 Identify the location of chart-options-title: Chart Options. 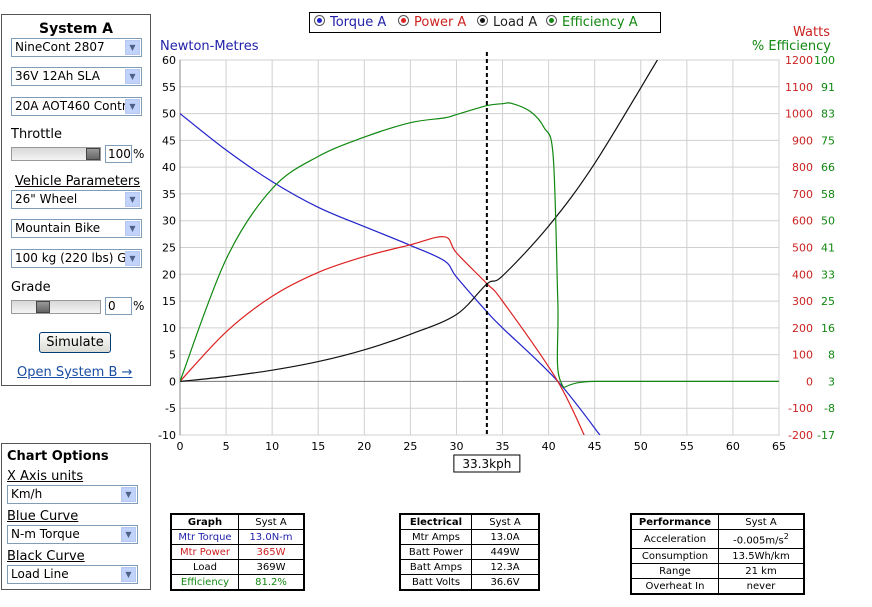
(58, 456).